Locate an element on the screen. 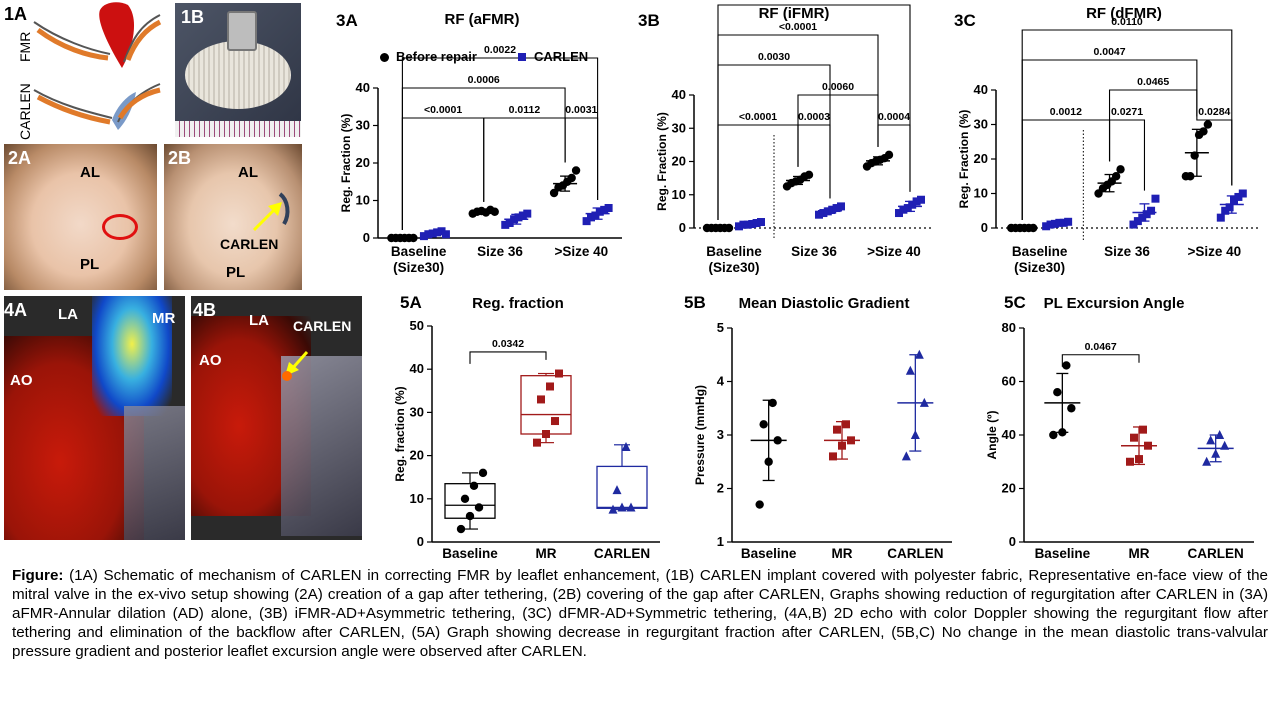  fmr-schematic: FMR CARLEN is located at coordinates (89, 71).